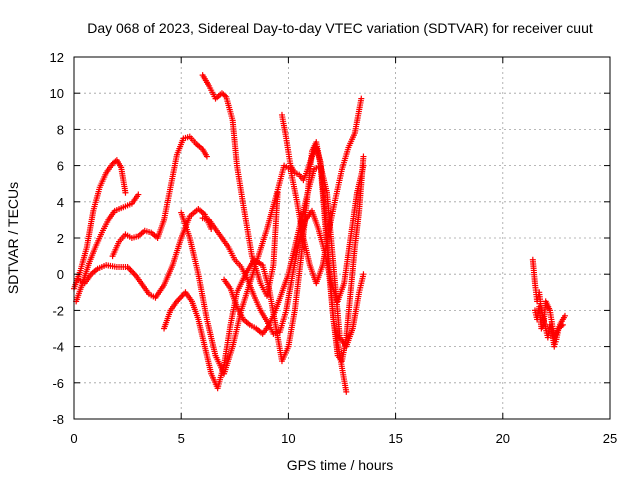  I want to click on y-tick-label: 4, so click(60, 202).